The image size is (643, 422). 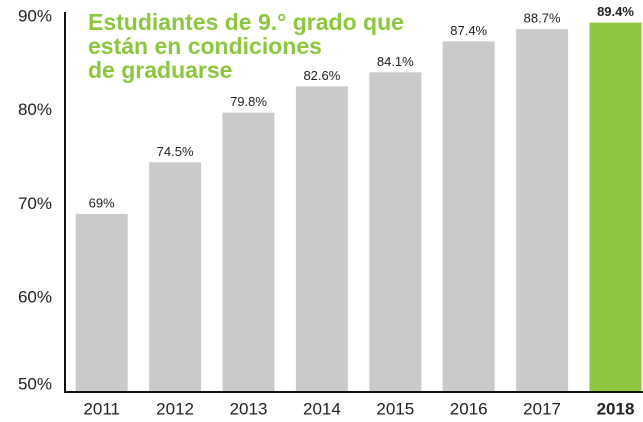 What do you see at coordinates (616, 408) in the screenshot?
I see `x-tick-label: 2018` at bounding box center [616, 408].